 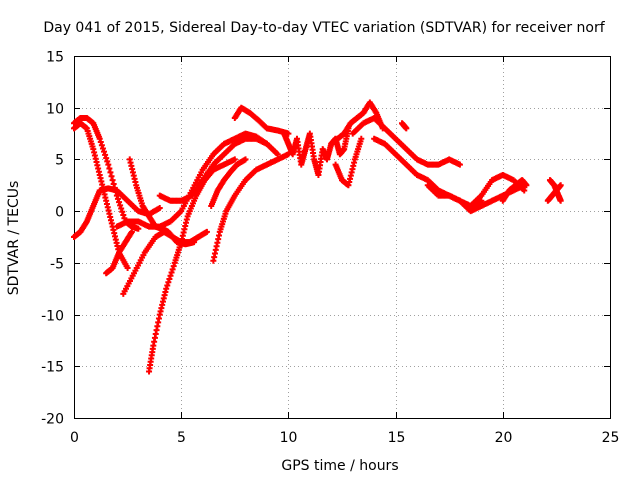 What do you see at coordinates (611, 438) in the screenshot?
I see `x-tick-label: 25` at bounding box center [611, 438].